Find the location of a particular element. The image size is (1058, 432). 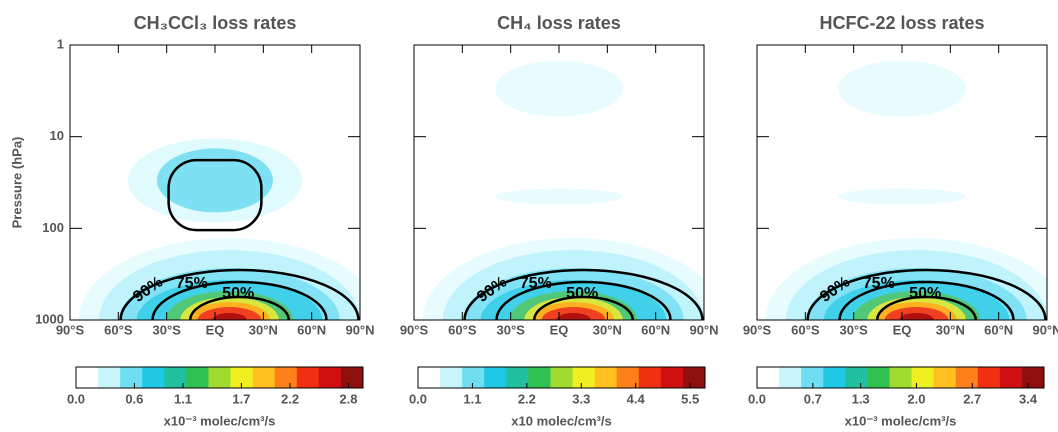

colorbar-tick-label: 0.7 is located at coordinates (813, 398).